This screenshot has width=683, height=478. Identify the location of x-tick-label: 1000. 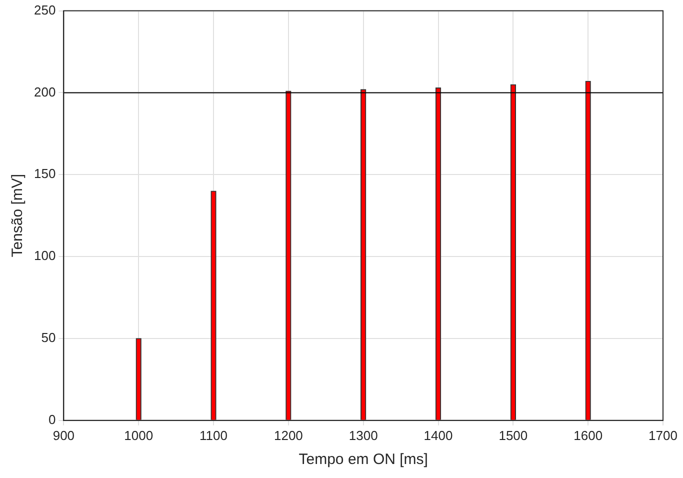
(139, 435).